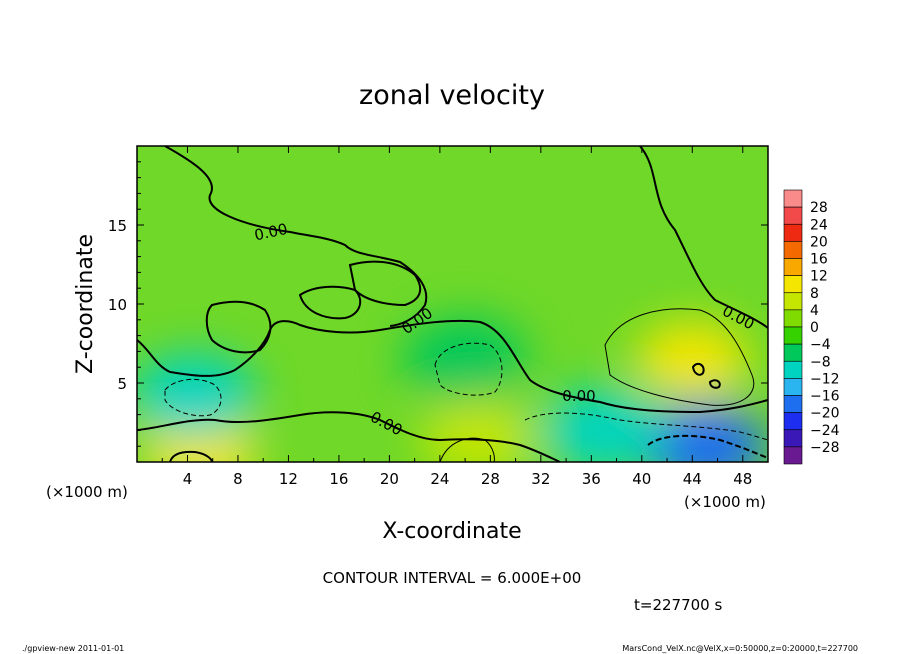 This screenshot has width=904, height=654. What do you see at coordinates (238, 479) in the screenshot?
I see `x-tick-label: 8` at bounding box center [238, 479].